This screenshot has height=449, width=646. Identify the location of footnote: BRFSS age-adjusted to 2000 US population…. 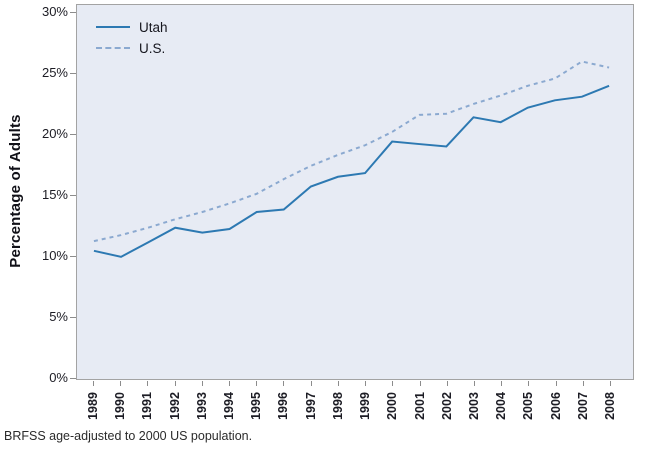
(128, 436).